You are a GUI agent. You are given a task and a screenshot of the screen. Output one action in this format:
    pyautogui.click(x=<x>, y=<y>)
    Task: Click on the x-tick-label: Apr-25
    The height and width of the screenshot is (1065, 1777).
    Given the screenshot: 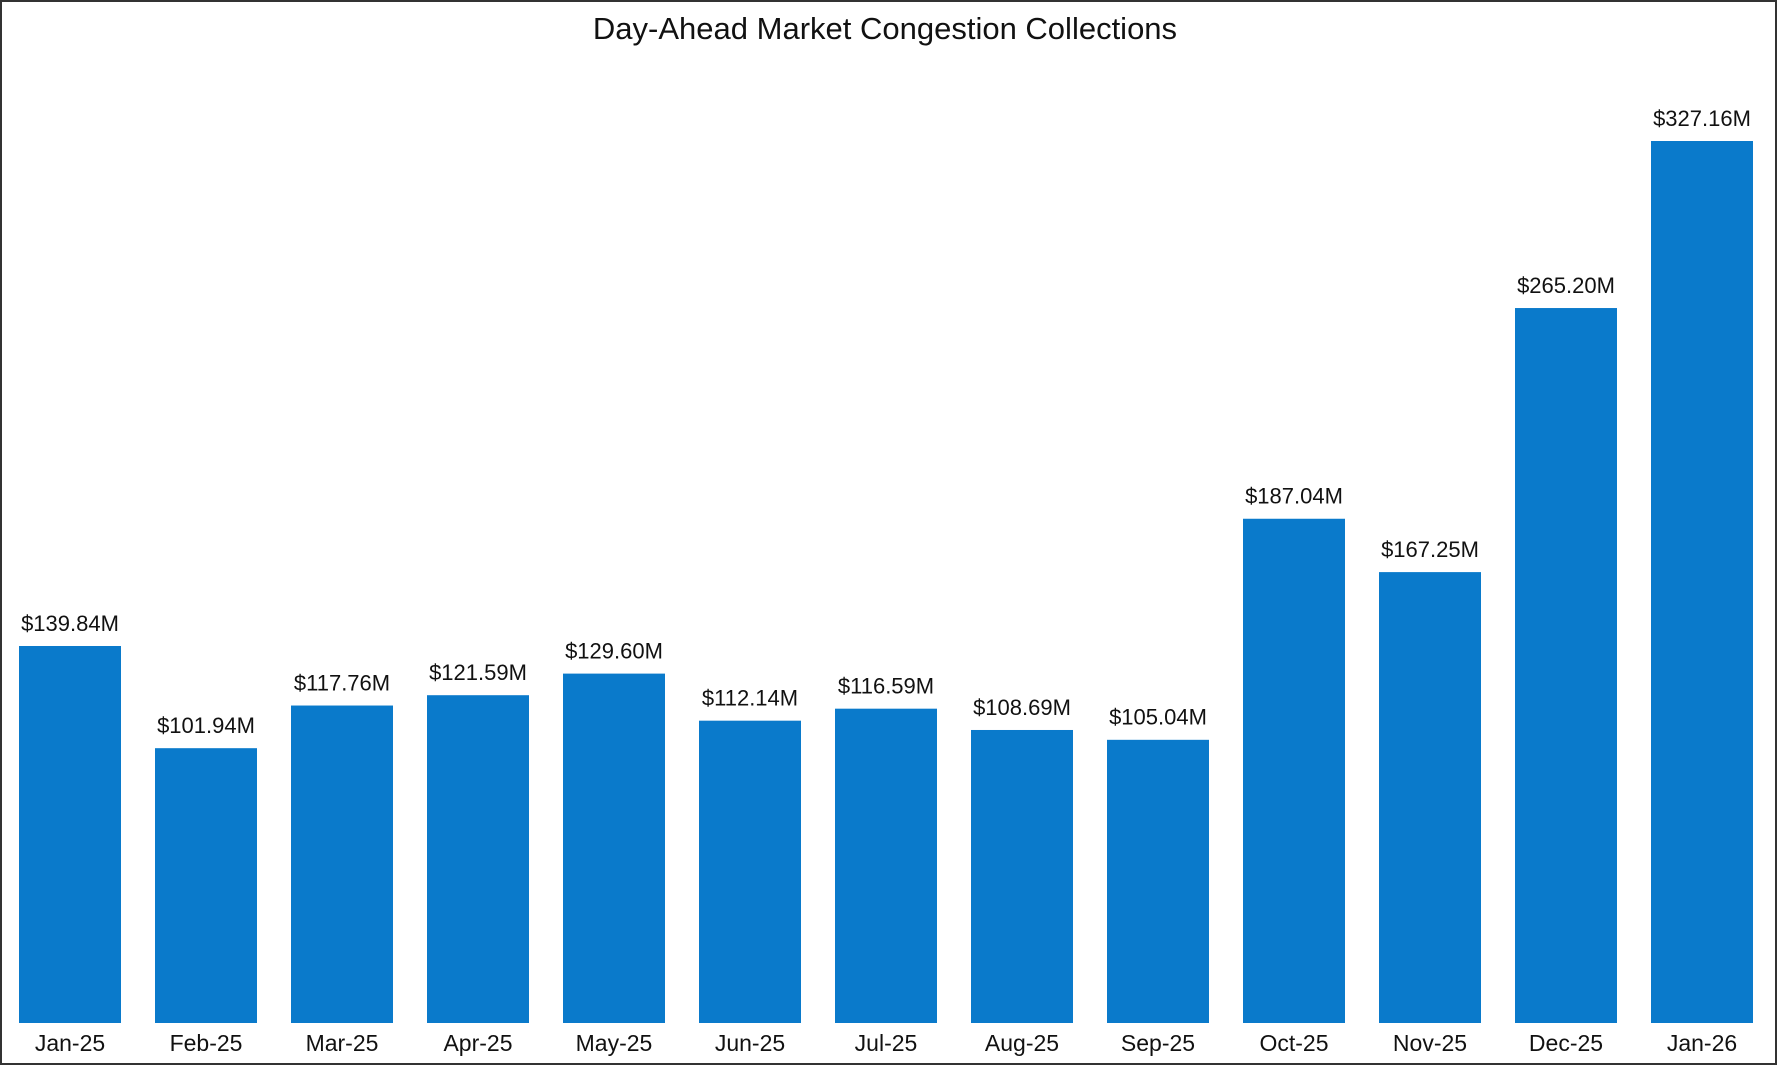 What is the action you would take?
    pyautogui.click(x=477, y=1043)
    